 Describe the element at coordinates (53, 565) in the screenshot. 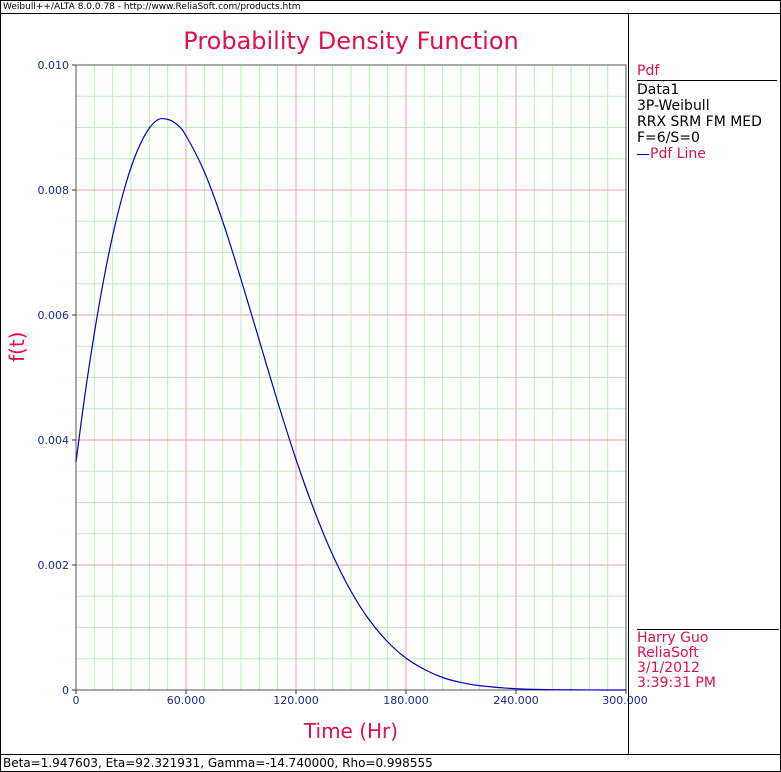

I see `y-tick-label: 0.002` at that location.